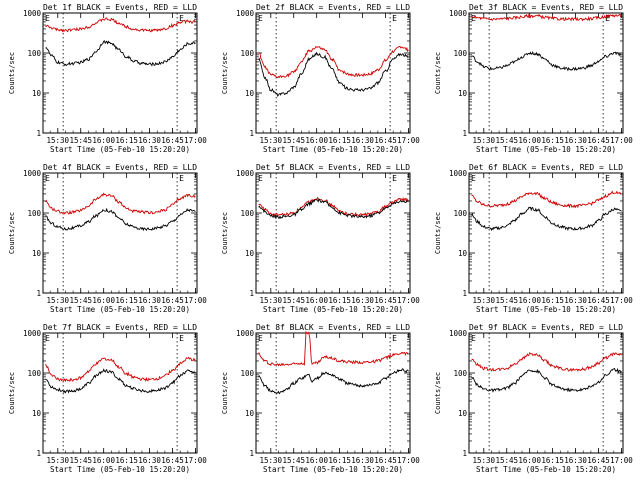 The height and width of the screenshot is (480, 640). Describe the element at coordinates (120, 7) in the screenshot. I see `panel-title: Det 1f BLACK = Events, RED = LLD` at that location.